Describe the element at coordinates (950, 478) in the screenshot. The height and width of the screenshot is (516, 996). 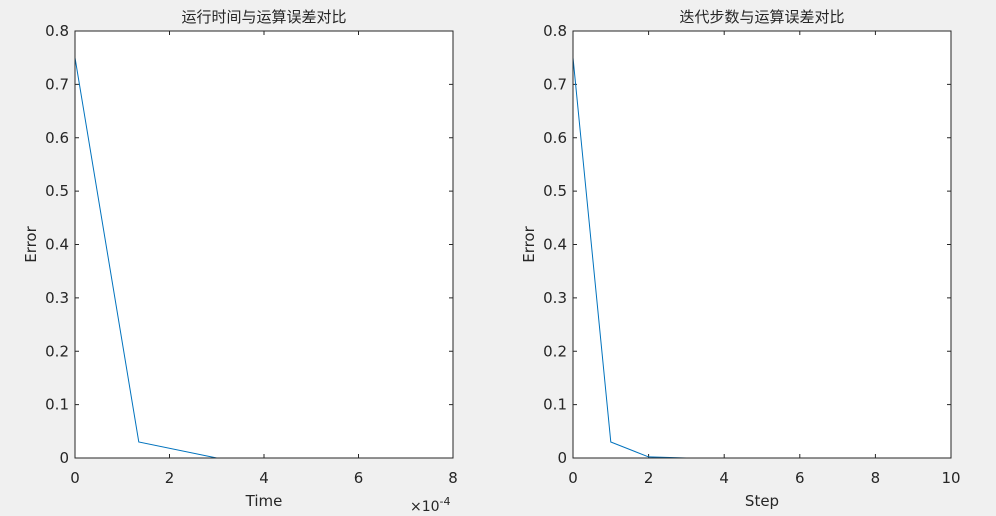
I see `right-x-tick-label: 10` at that location.